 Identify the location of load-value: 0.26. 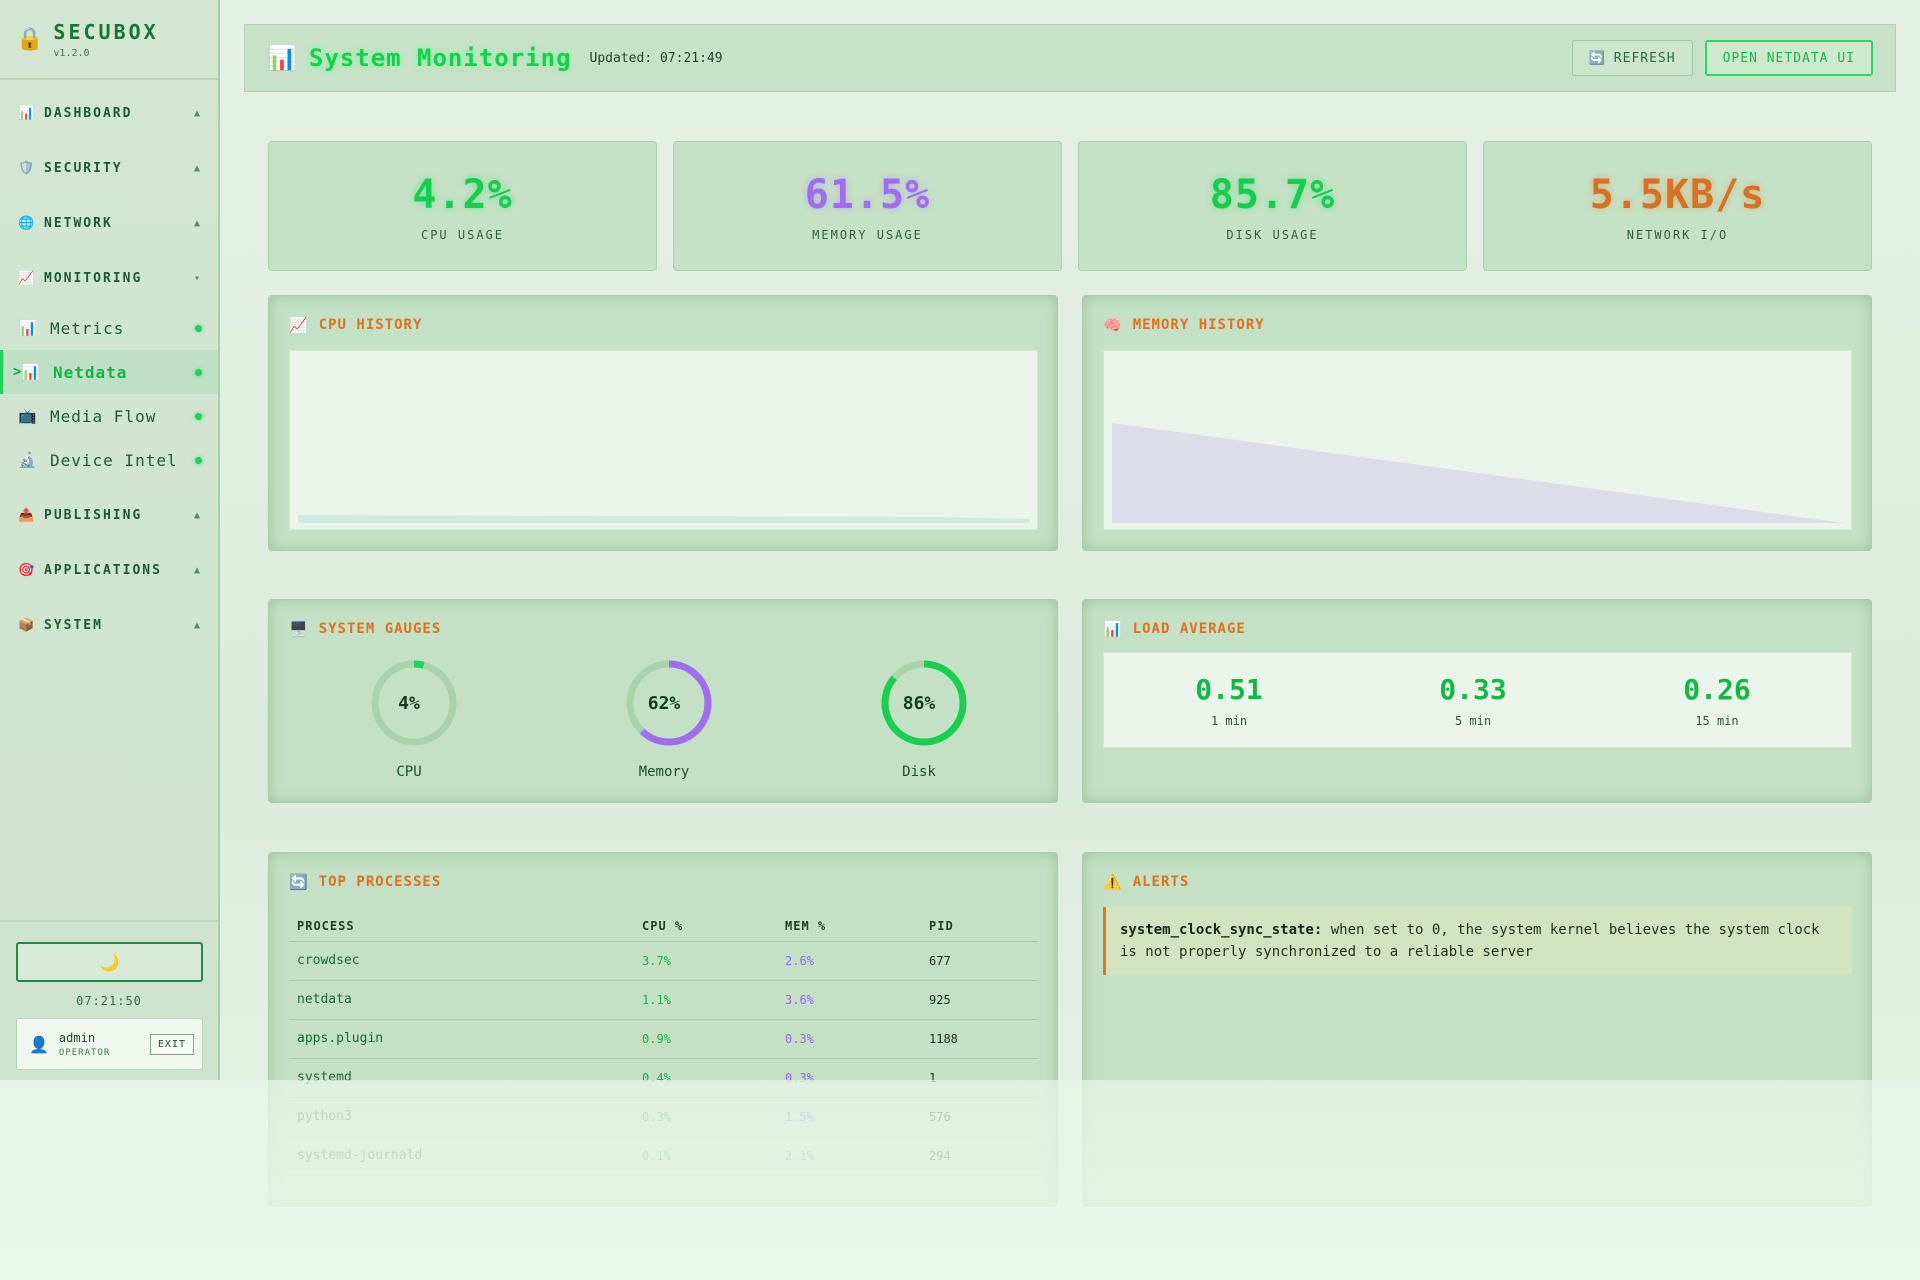
(1717, 689).